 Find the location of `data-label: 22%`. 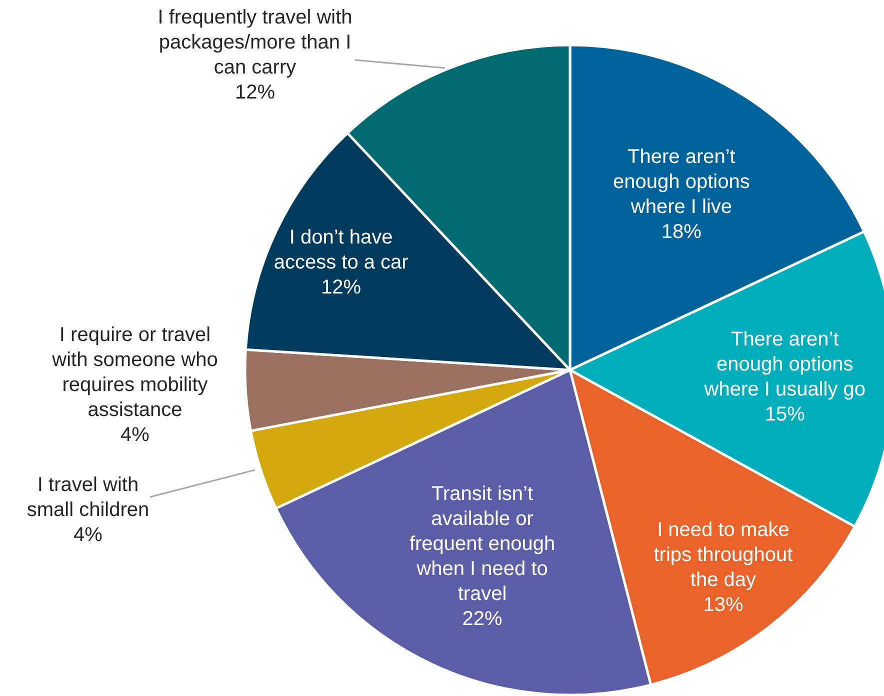

data-label: 22% is located at coordinates (482, 619).